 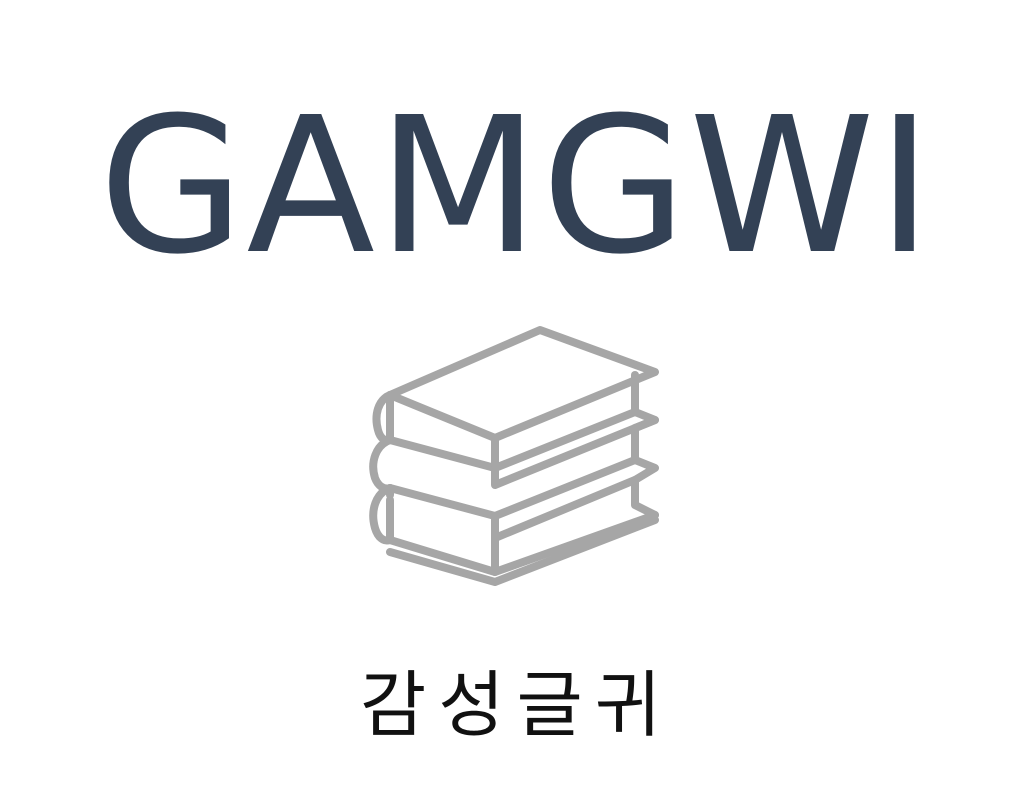 What do you see at coordinates (514, 456) in the screenshot?
I see `books-stack-icon` at bounding box center [514, 456].